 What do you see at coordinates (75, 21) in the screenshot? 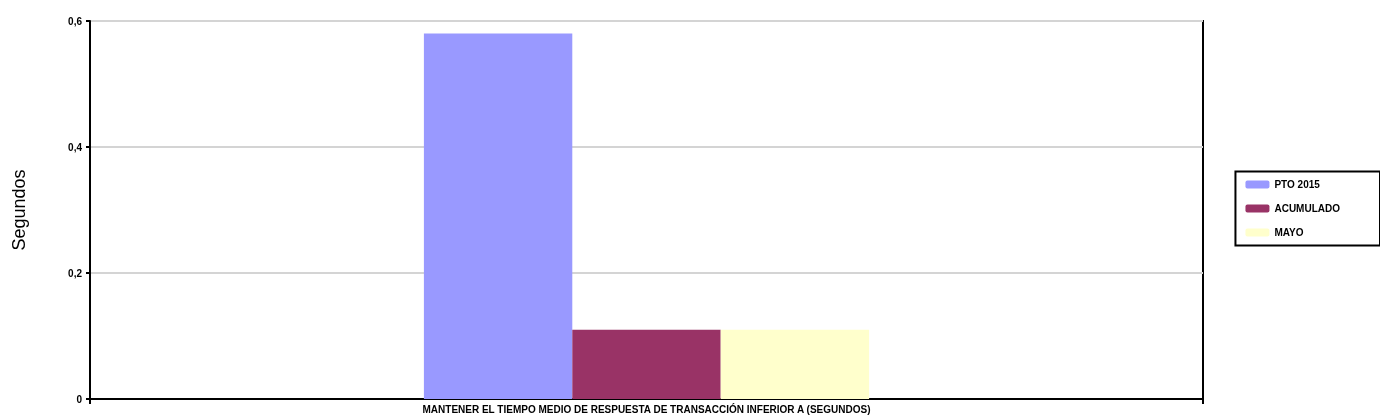
I see `y-tick-label: 0,6` at bounding box center [75, 21].